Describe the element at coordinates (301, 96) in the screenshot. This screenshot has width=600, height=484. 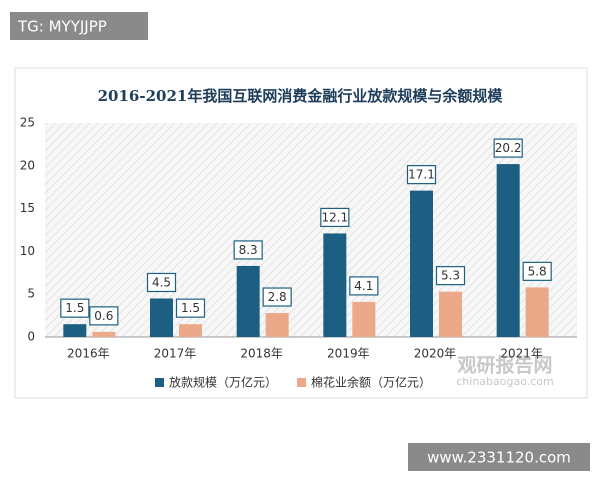
I see `chart-title: 2016-2021年我国互联网消费金融行业放款规模与余额规模` at that location.